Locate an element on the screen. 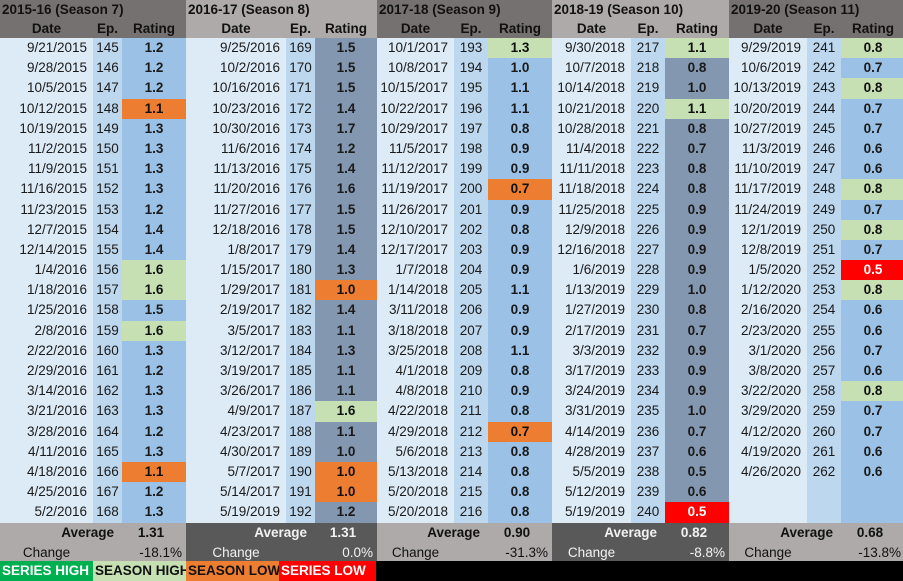 This screenshot has width=903, height=581. episode-date: 2/19/2017 is located at coordinates (236, 310).